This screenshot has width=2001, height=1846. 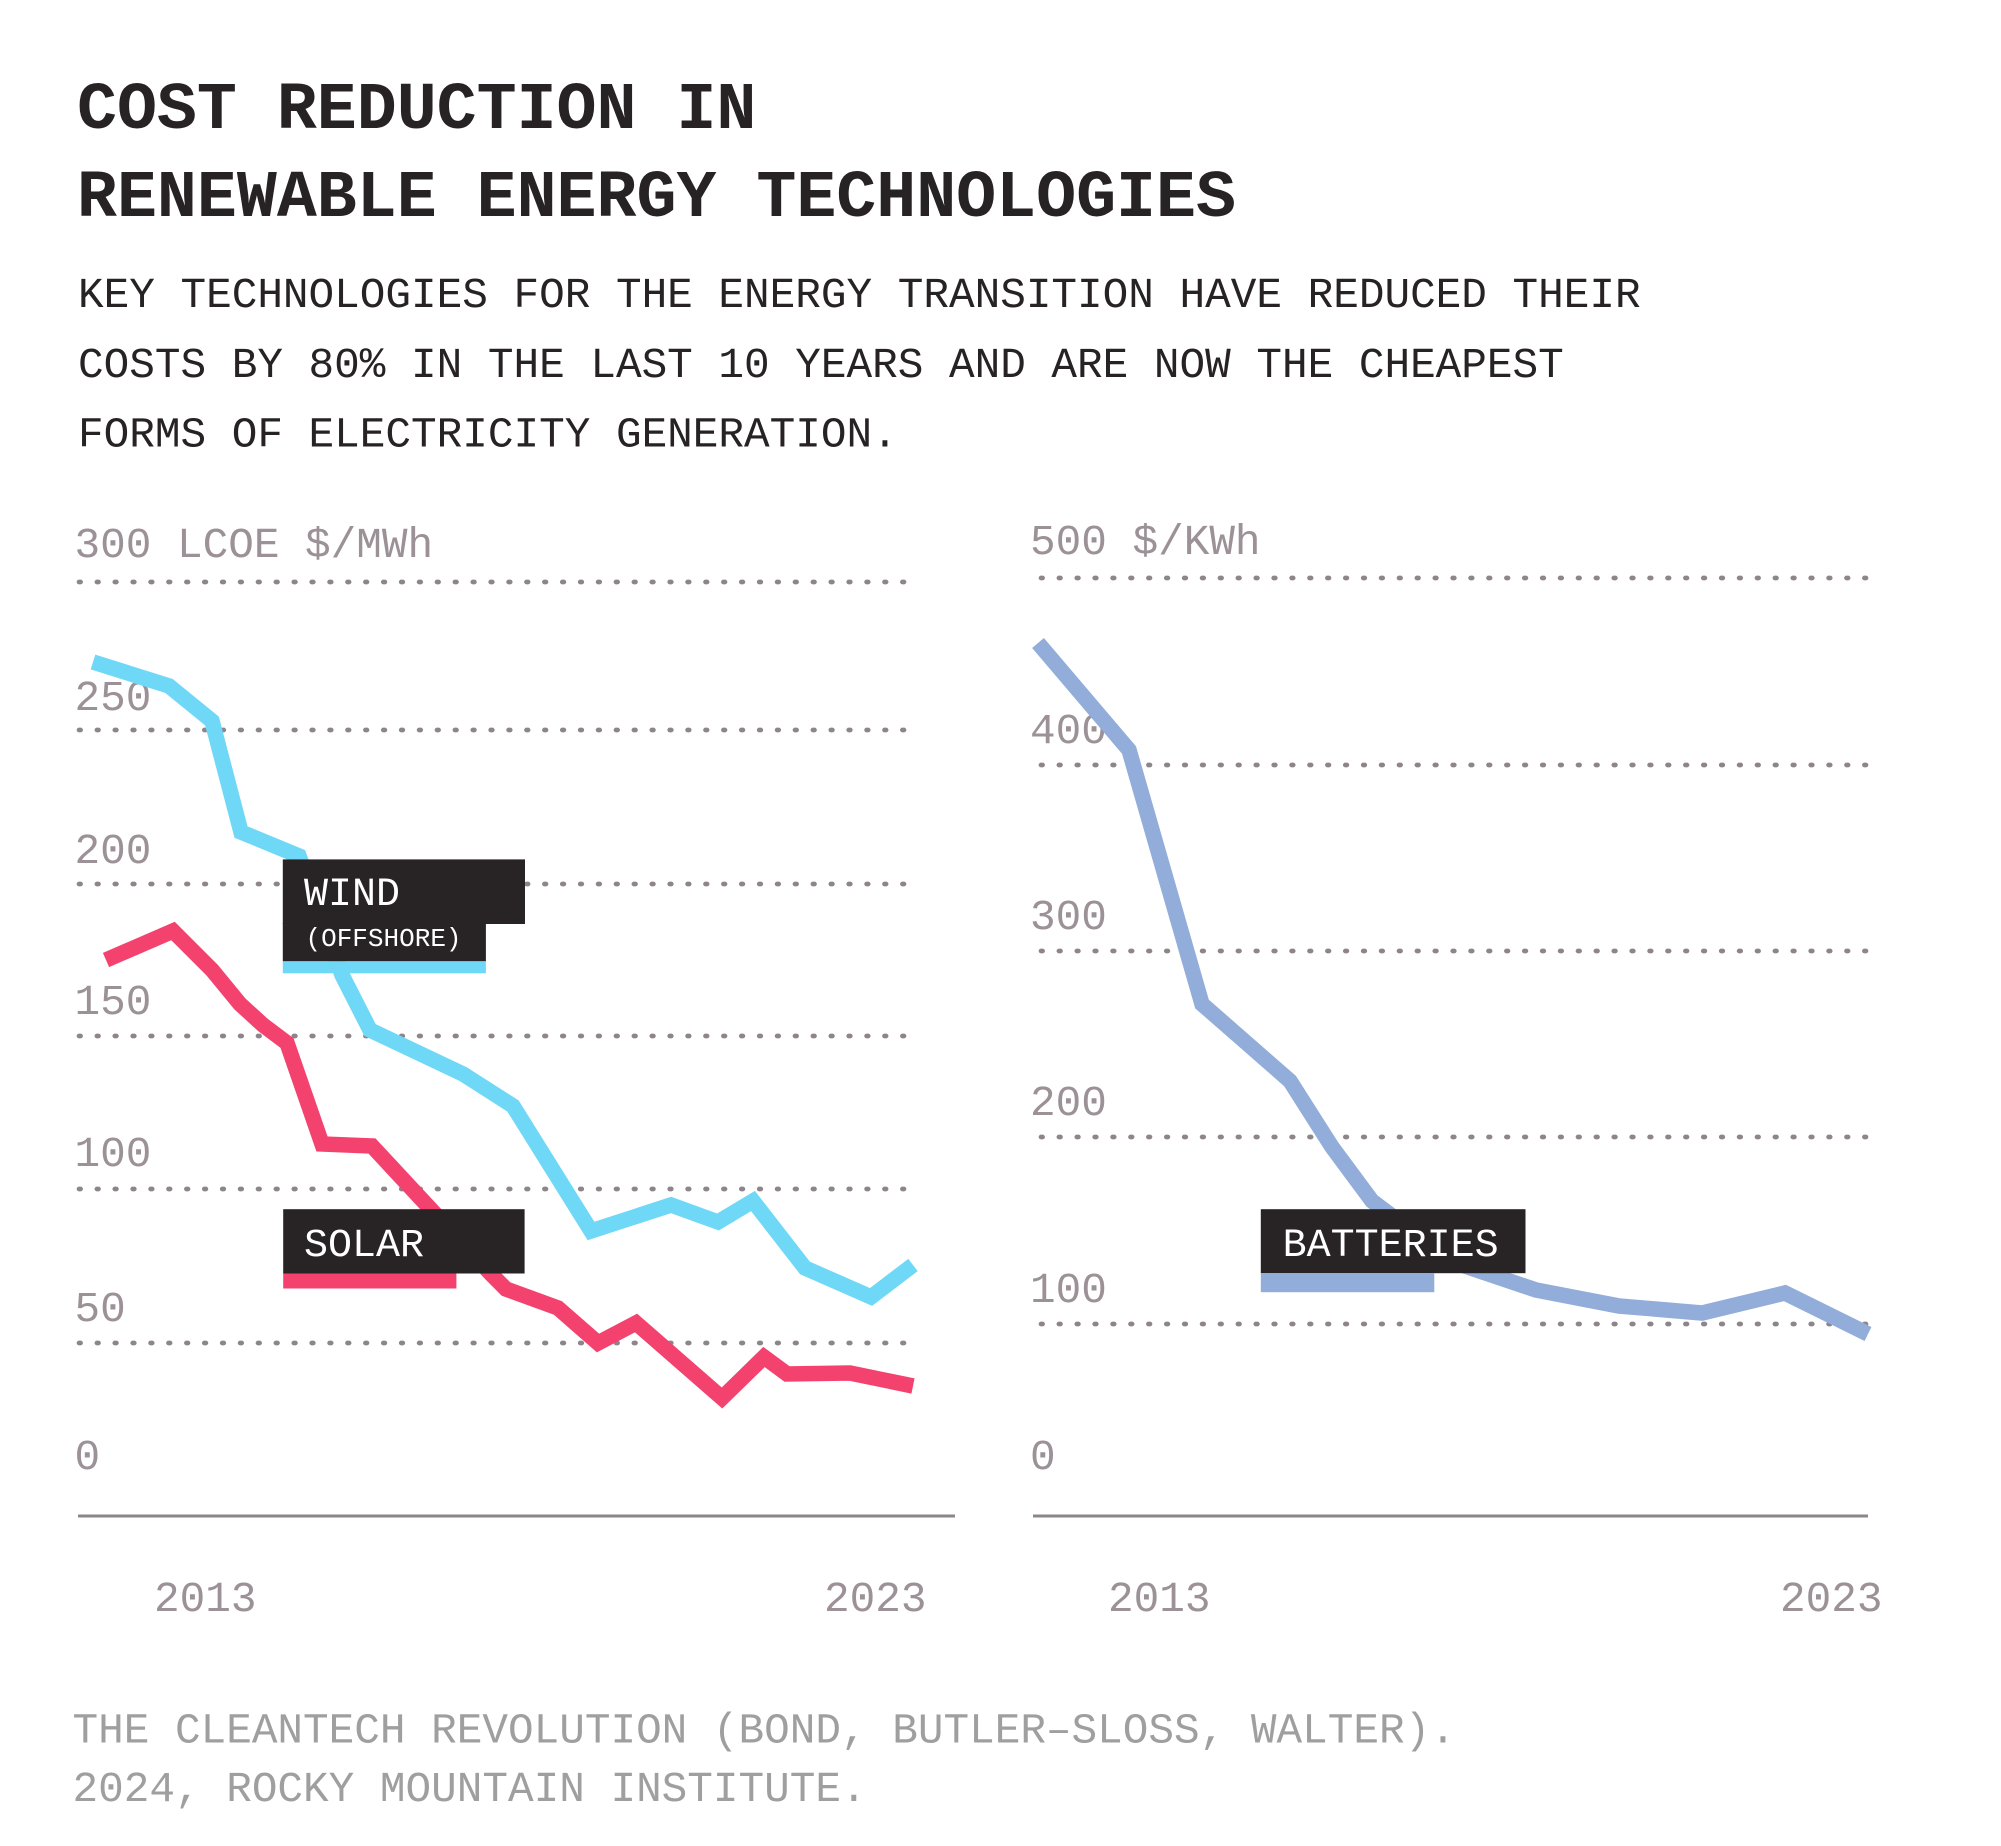 What do you see at coordinates (1145, 542) in the screenshot?
I see `svg-text: 500 $/KWh` at bounding box center [1145, 542].